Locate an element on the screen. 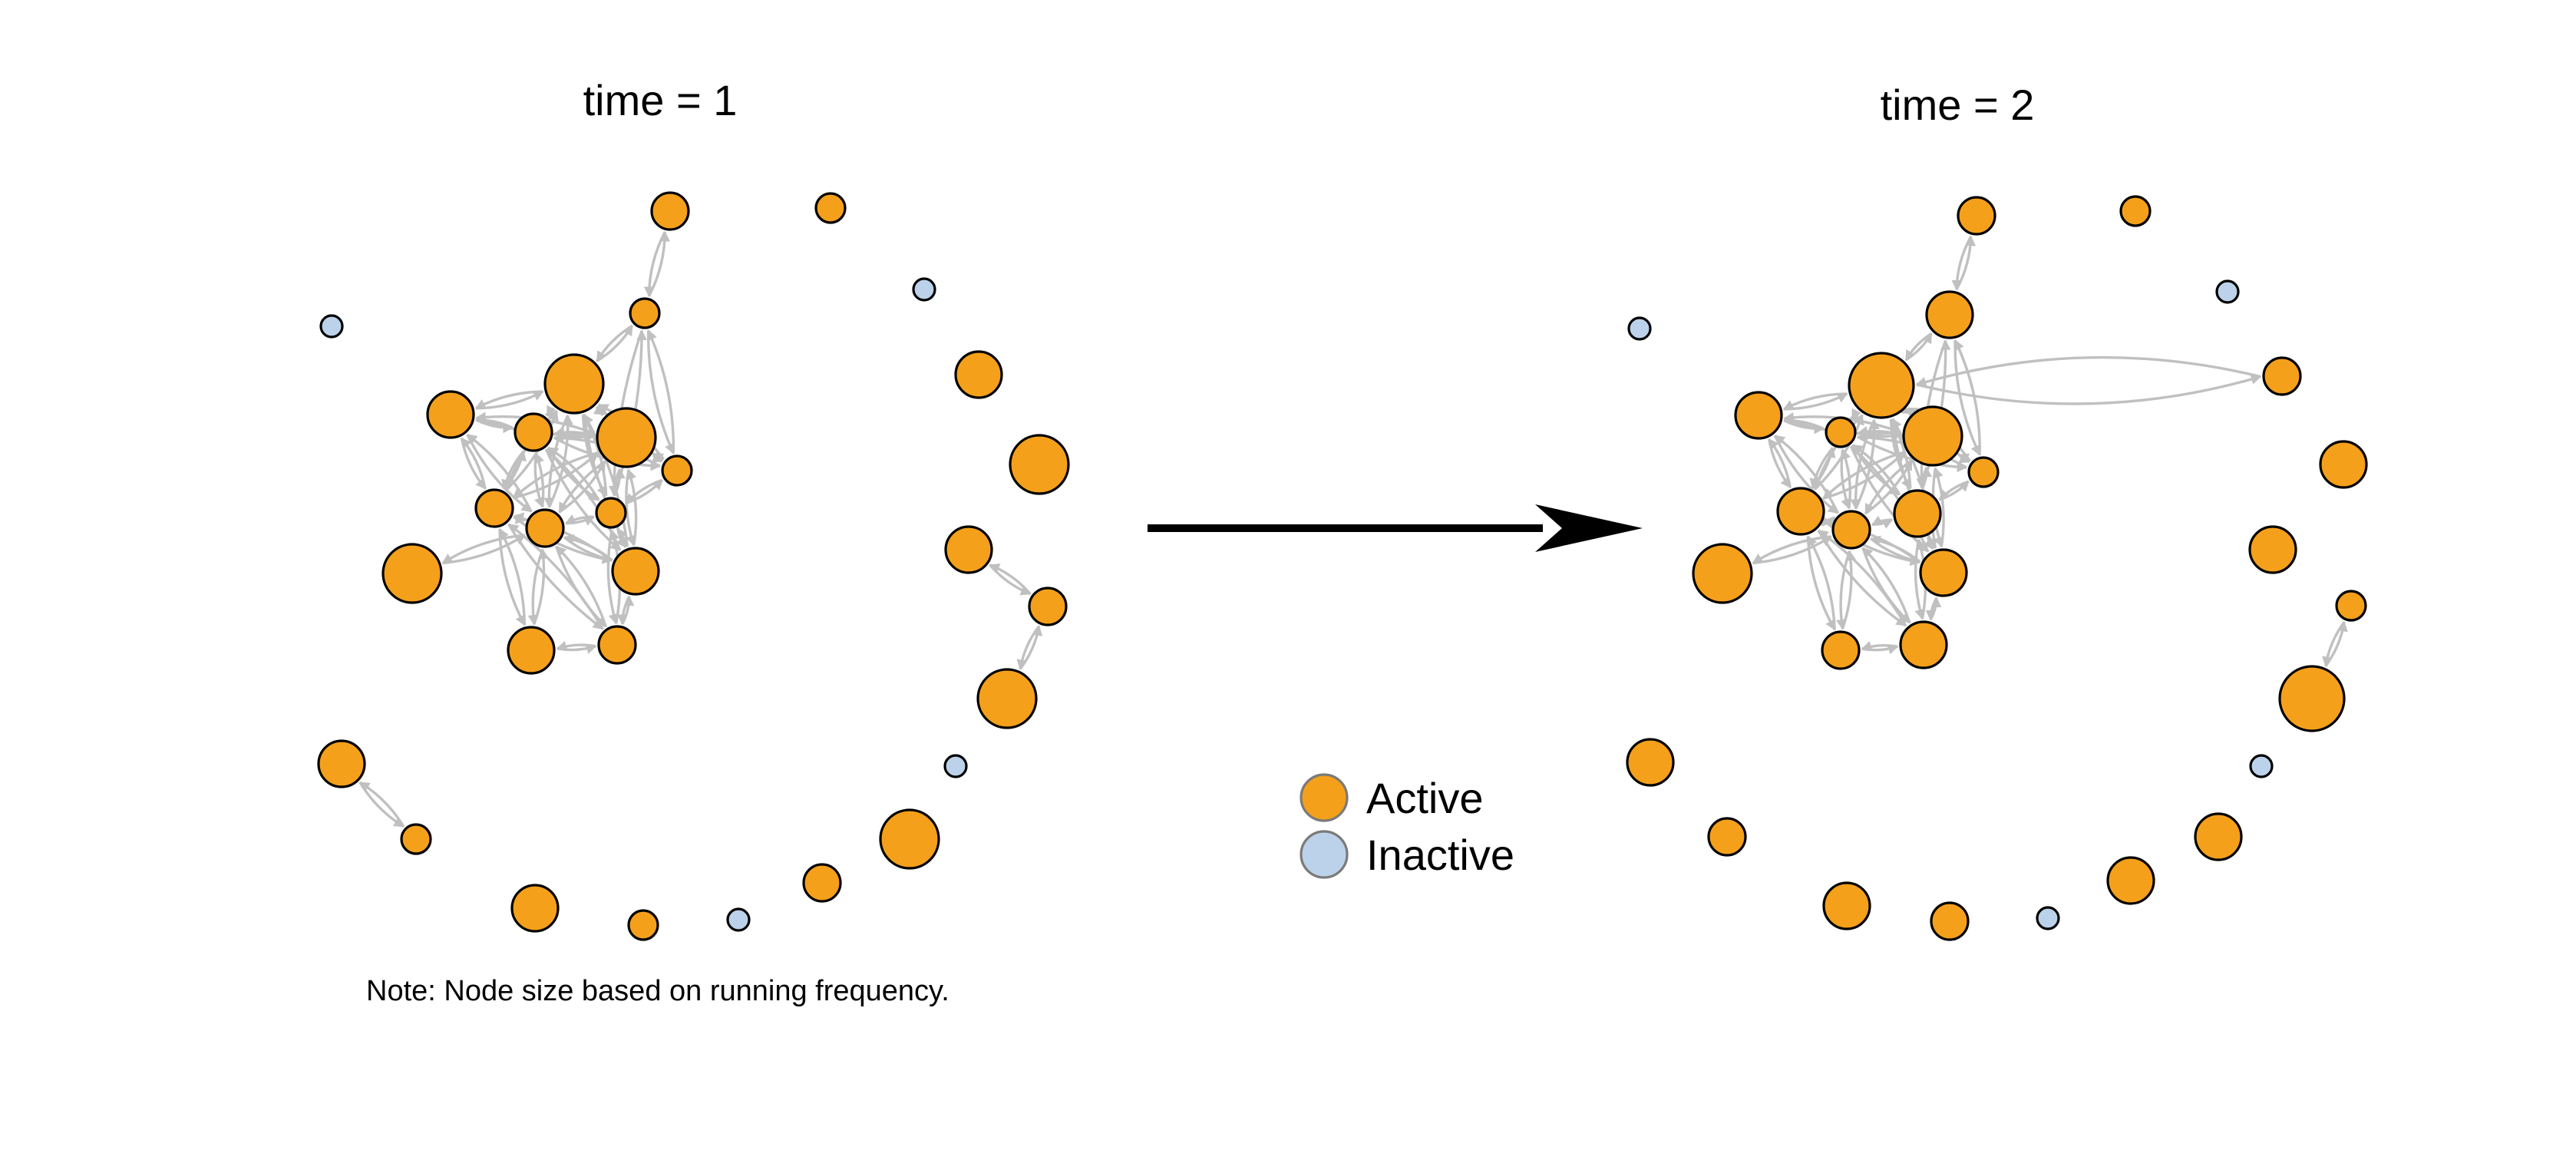 The width and height of the screenshot is (2576, 1160). edge-o-u-in is located at coordinates (1010, 579).